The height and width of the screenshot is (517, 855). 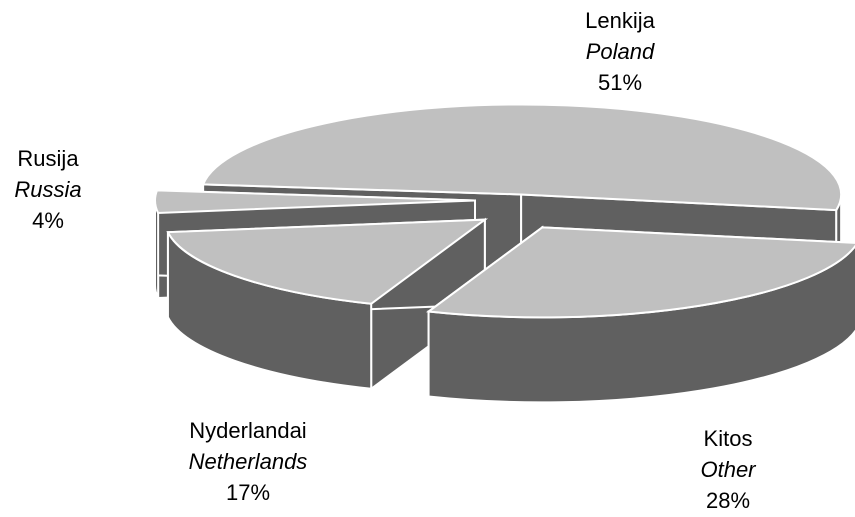 I want to click on slice-label-en: Russia, so click(x=47, y=189).